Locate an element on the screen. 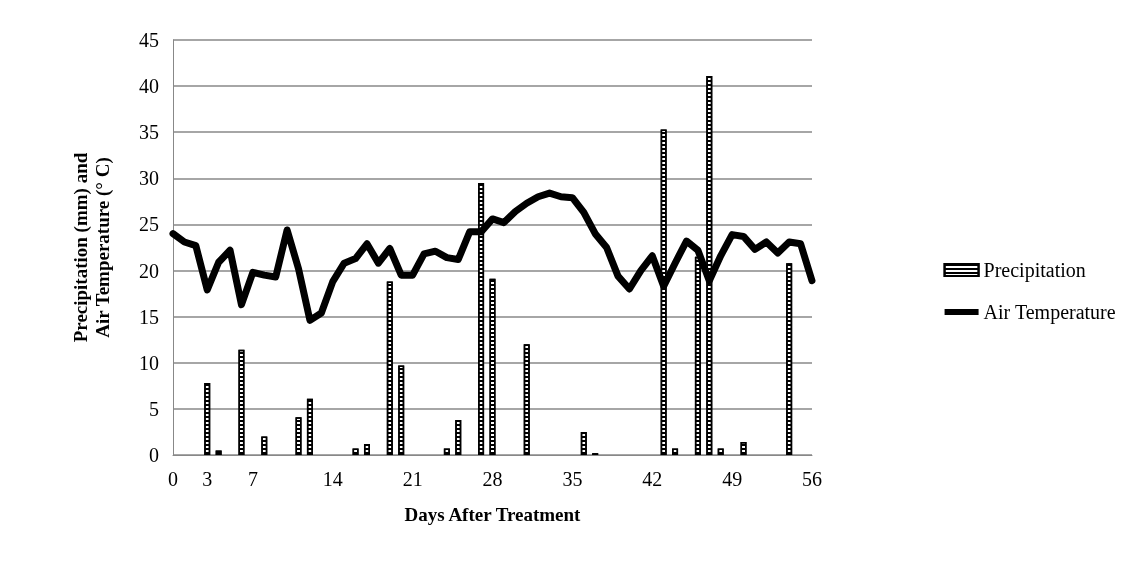 The width and height of the screenshot is (1137, 582). x-tick-label: 14 is located at coordinates (332, 479).